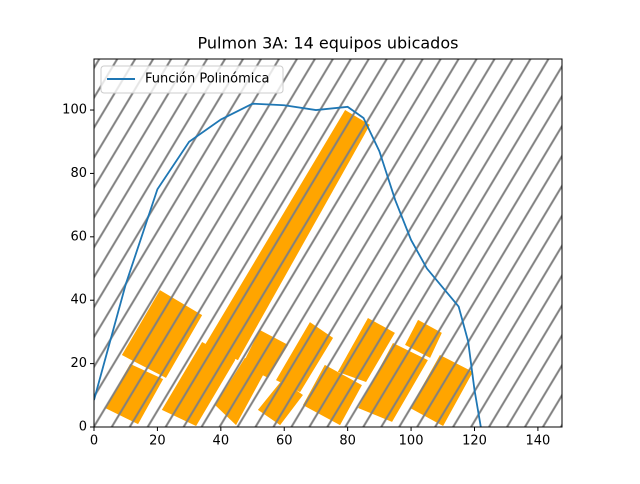 The height and width of the screenshot is (484, 640). What do you see at coordinates (411, 441) in the screenshot?
I see `x-tick-label: 100` at bounding box center [411, 441].